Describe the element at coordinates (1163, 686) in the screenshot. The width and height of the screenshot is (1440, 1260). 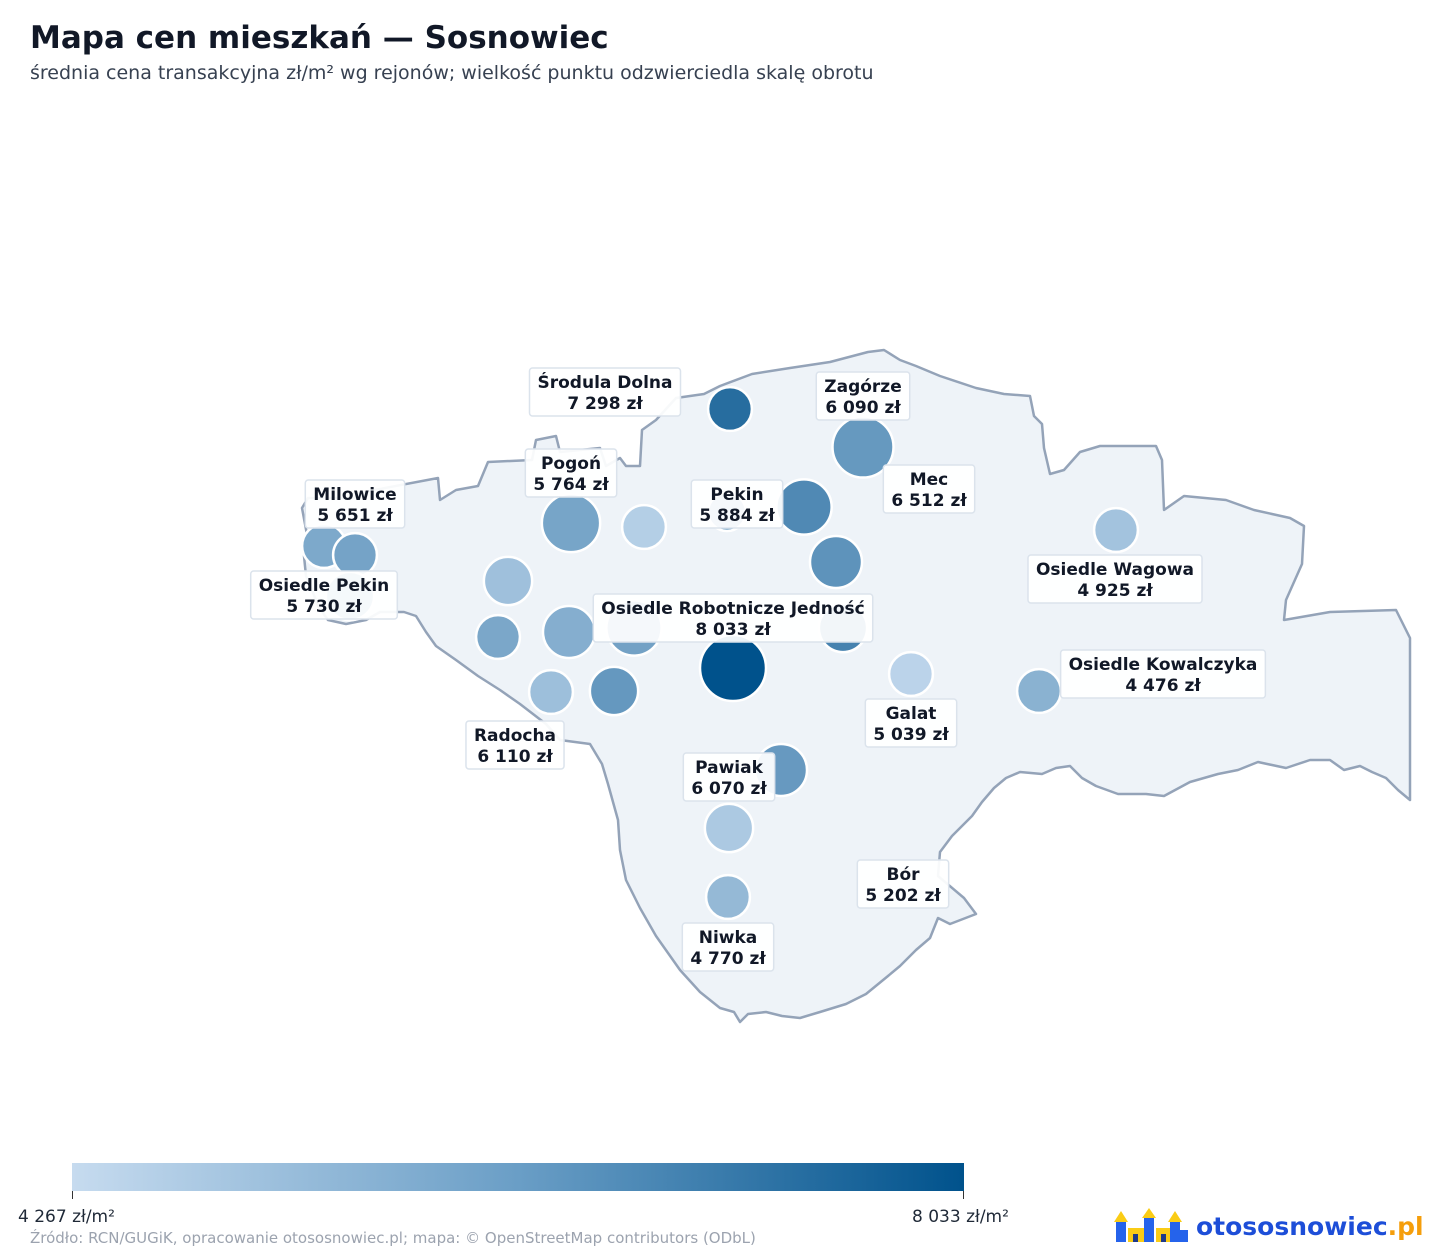
I see `district-price: 4 476 zł` at that location.